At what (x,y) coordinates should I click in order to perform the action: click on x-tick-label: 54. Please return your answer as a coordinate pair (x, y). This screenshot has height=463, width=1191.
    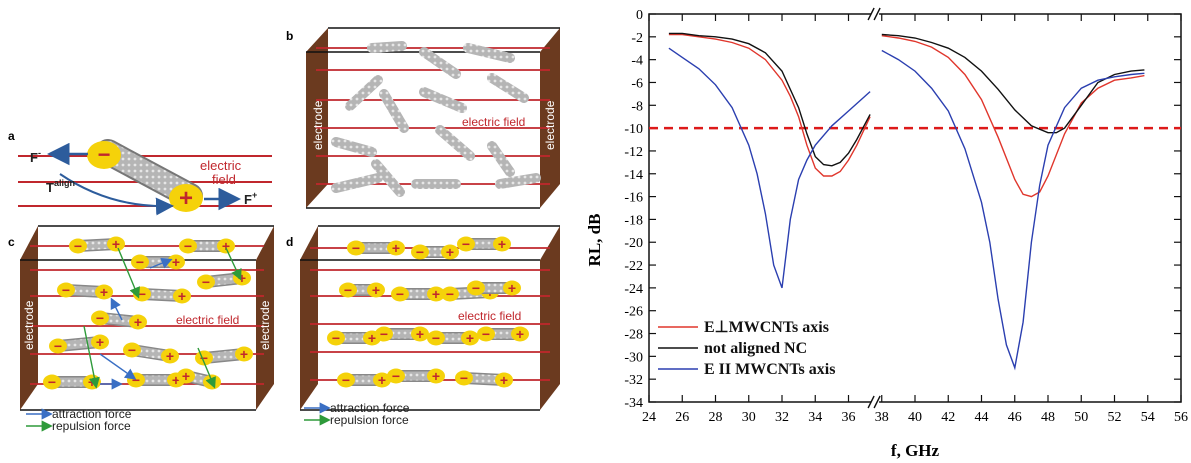
    Looking at the image, I should click on (1148, 417).